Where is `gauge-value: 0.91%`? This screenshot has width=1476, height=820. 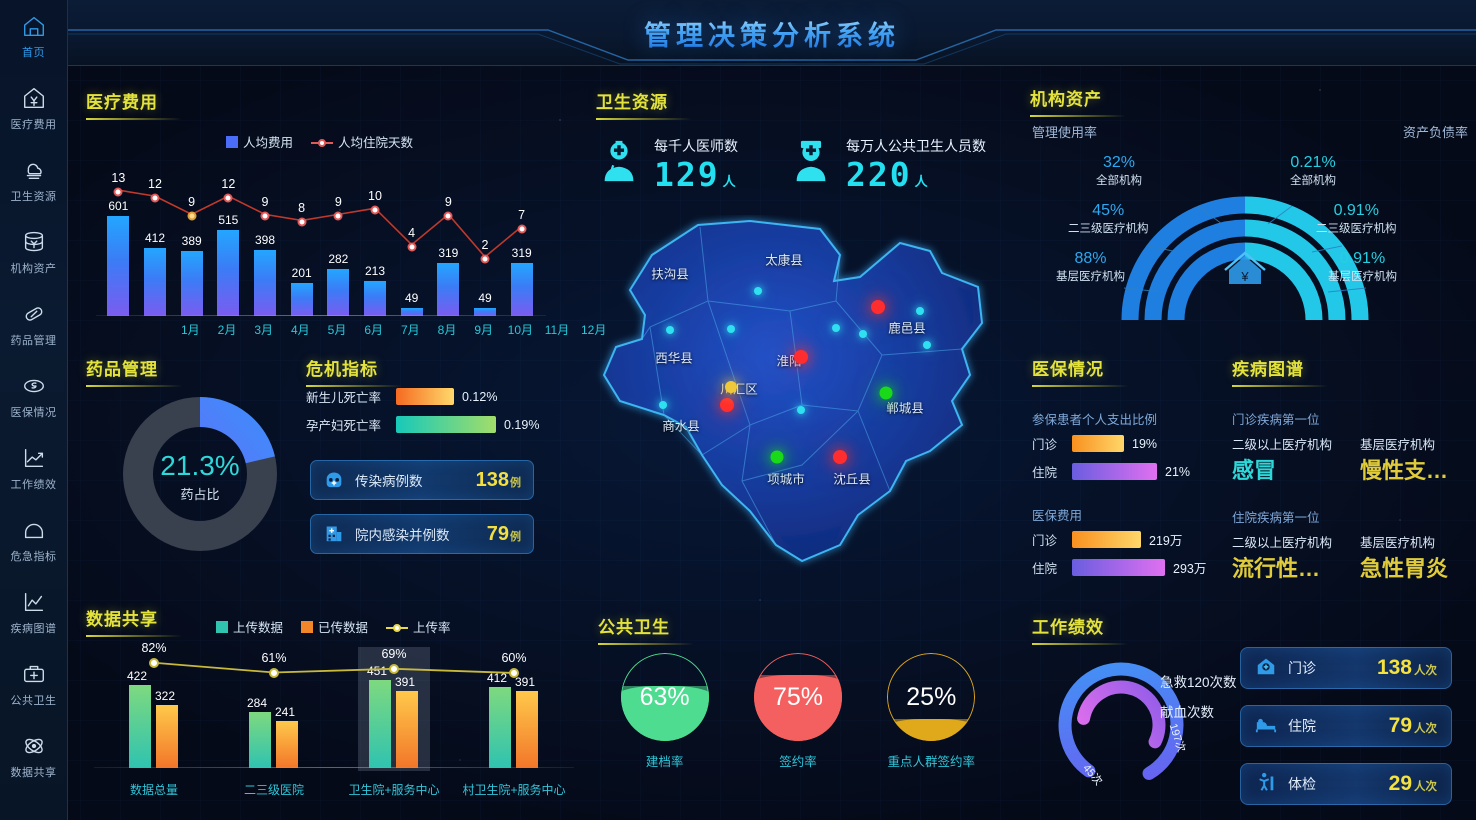
gauge-value: 0.91% is located at coordinates (1362, 258).